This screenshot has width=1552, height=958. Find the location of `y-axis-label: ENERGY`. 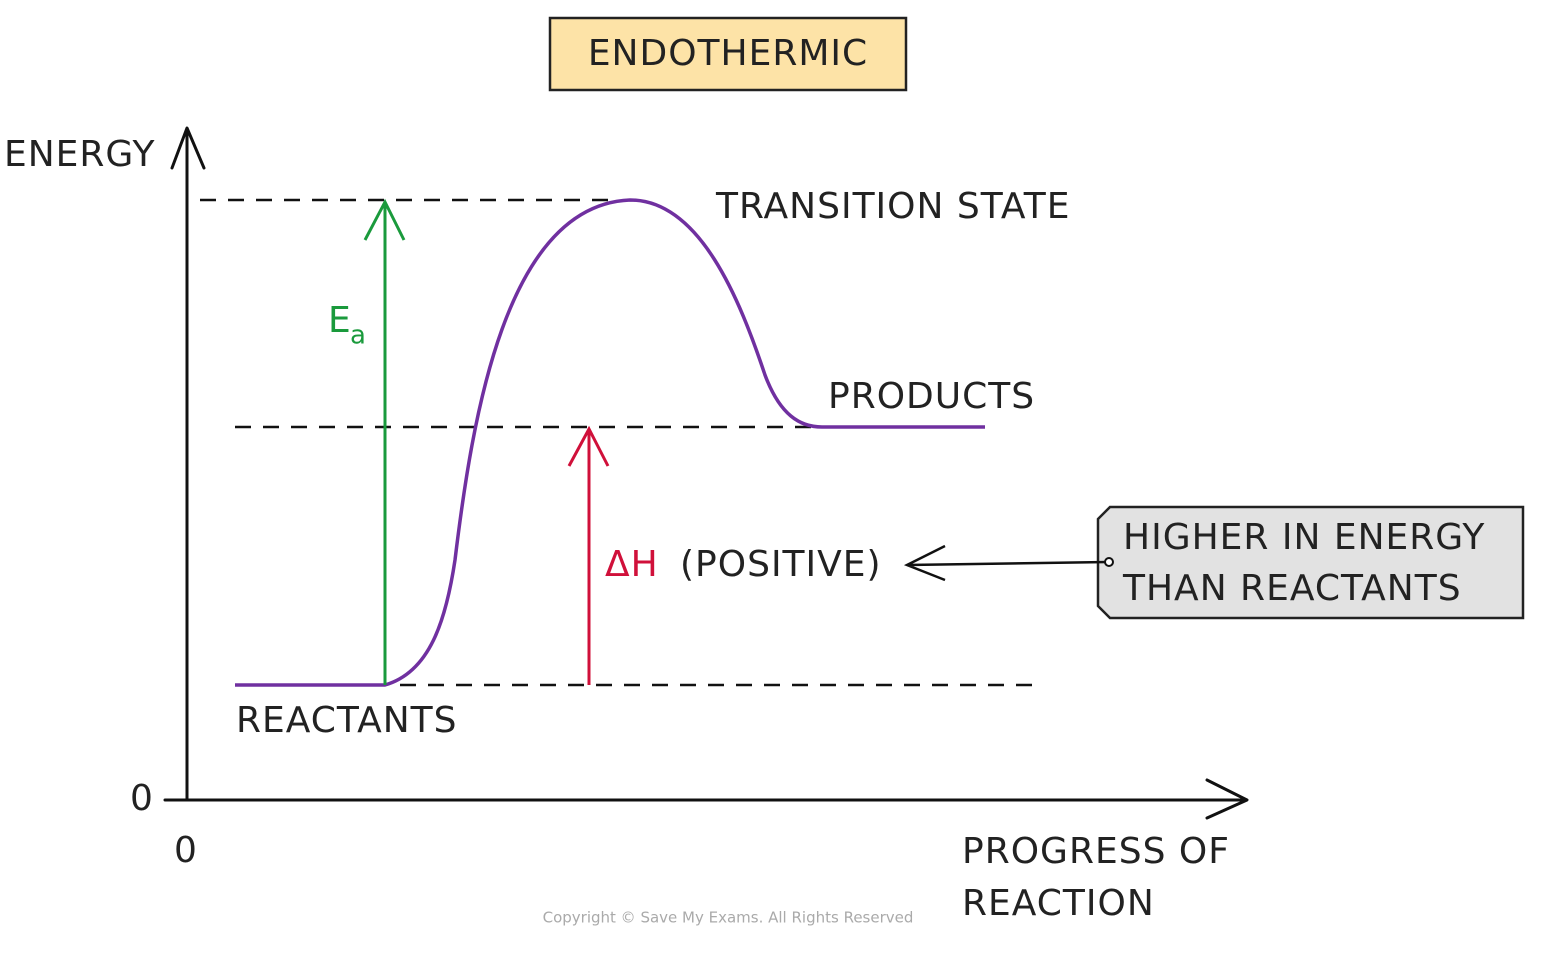

y-axis-label: ENERGY is located at coordinates (80, 154).